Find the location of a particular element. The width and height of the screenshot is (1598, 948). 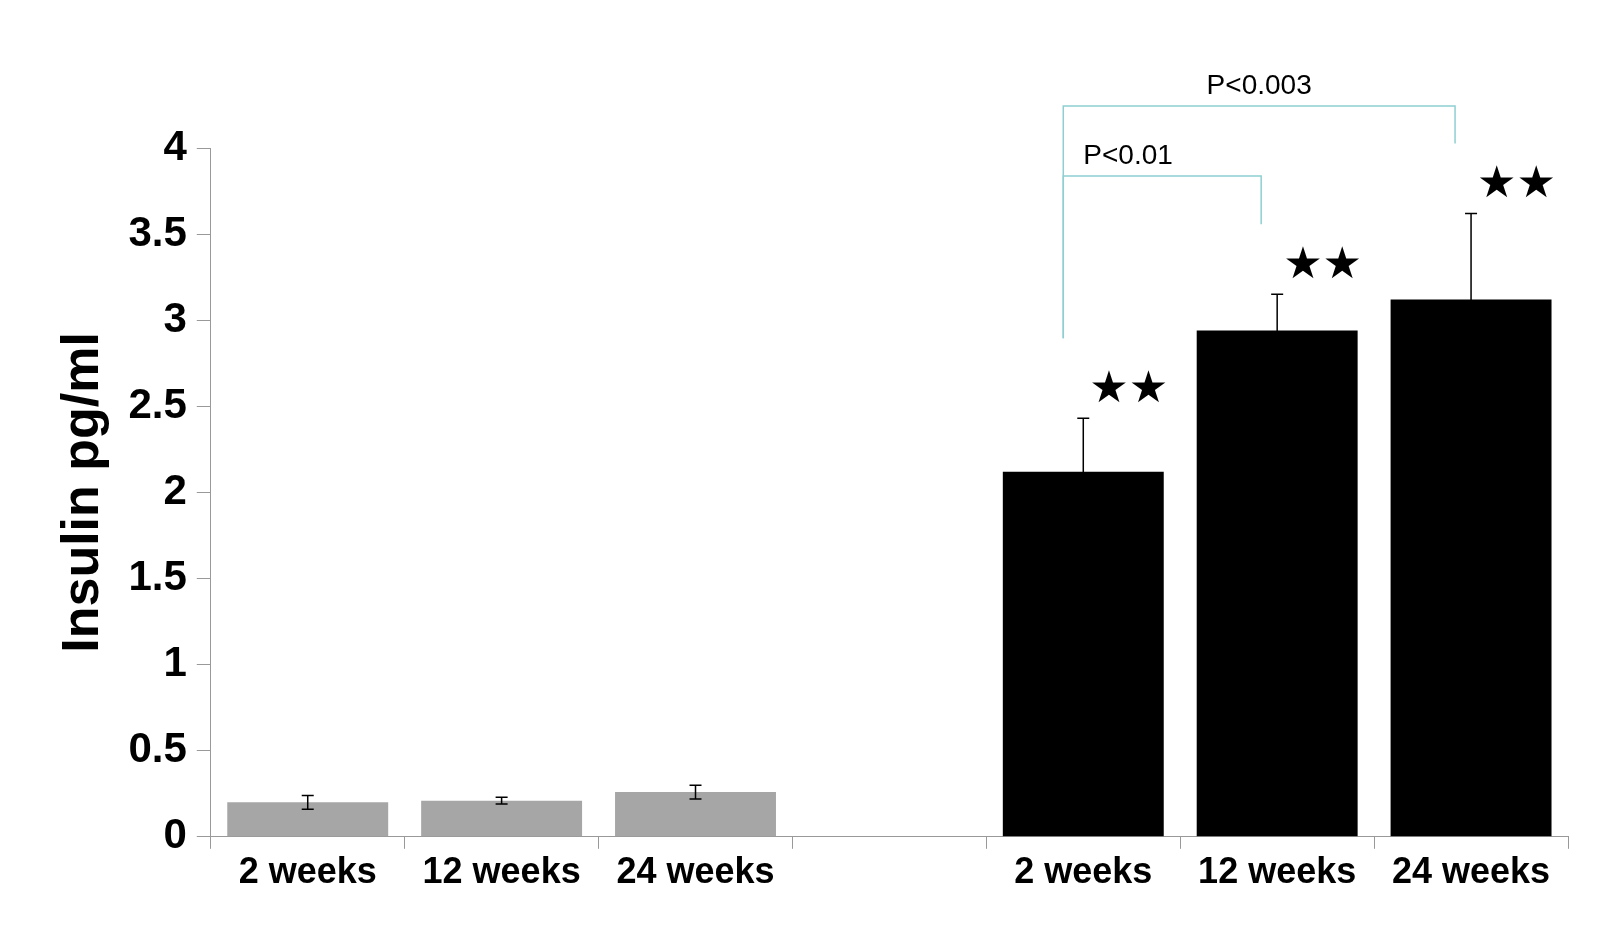

y-tick-label: 1.5 is located at coordinates (157, 576).